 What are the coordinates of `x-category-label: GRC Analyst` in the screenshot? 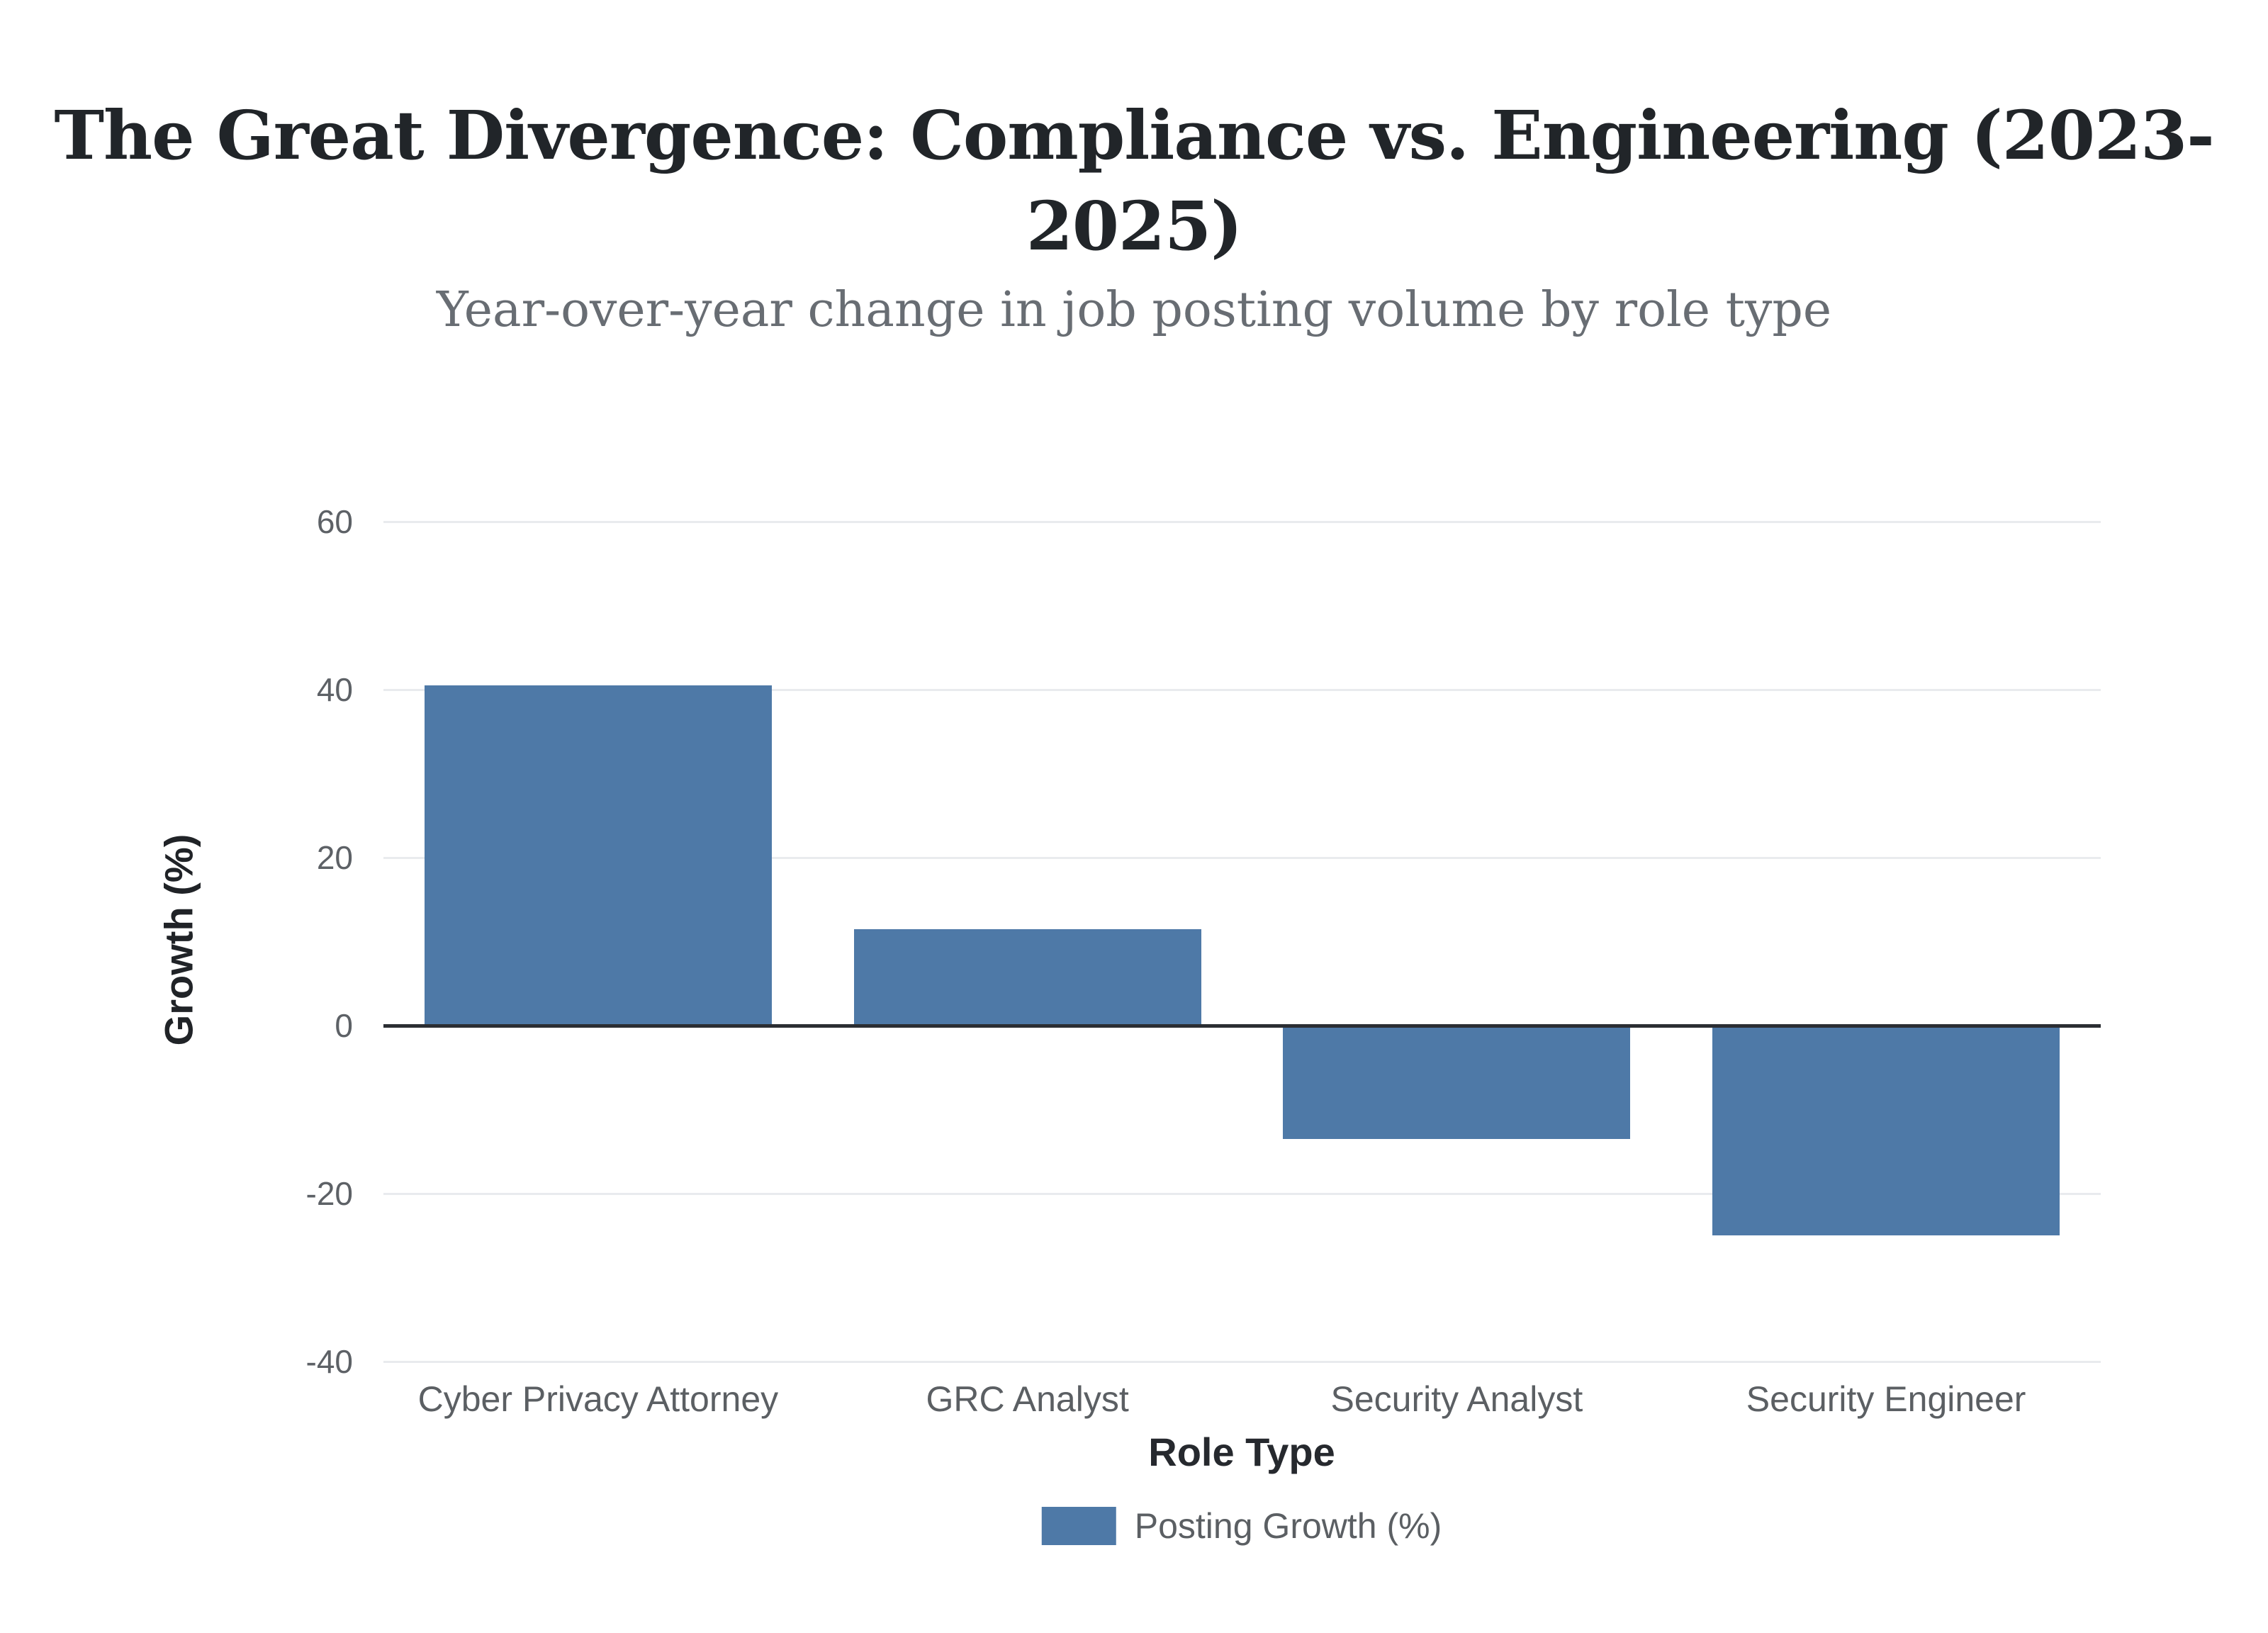 It's located at (1027, 1399).